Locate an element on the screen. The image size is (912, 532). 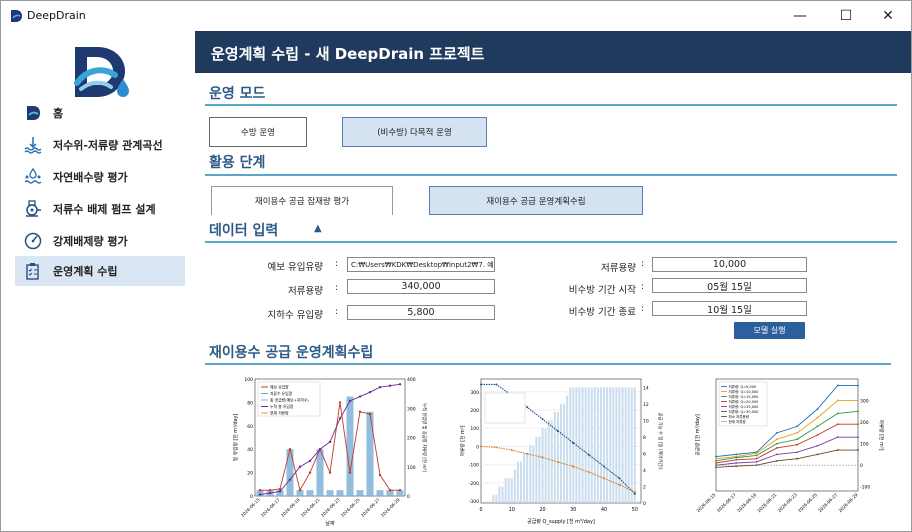
y-tick-label: -200 is located at coordinates (474, 484).